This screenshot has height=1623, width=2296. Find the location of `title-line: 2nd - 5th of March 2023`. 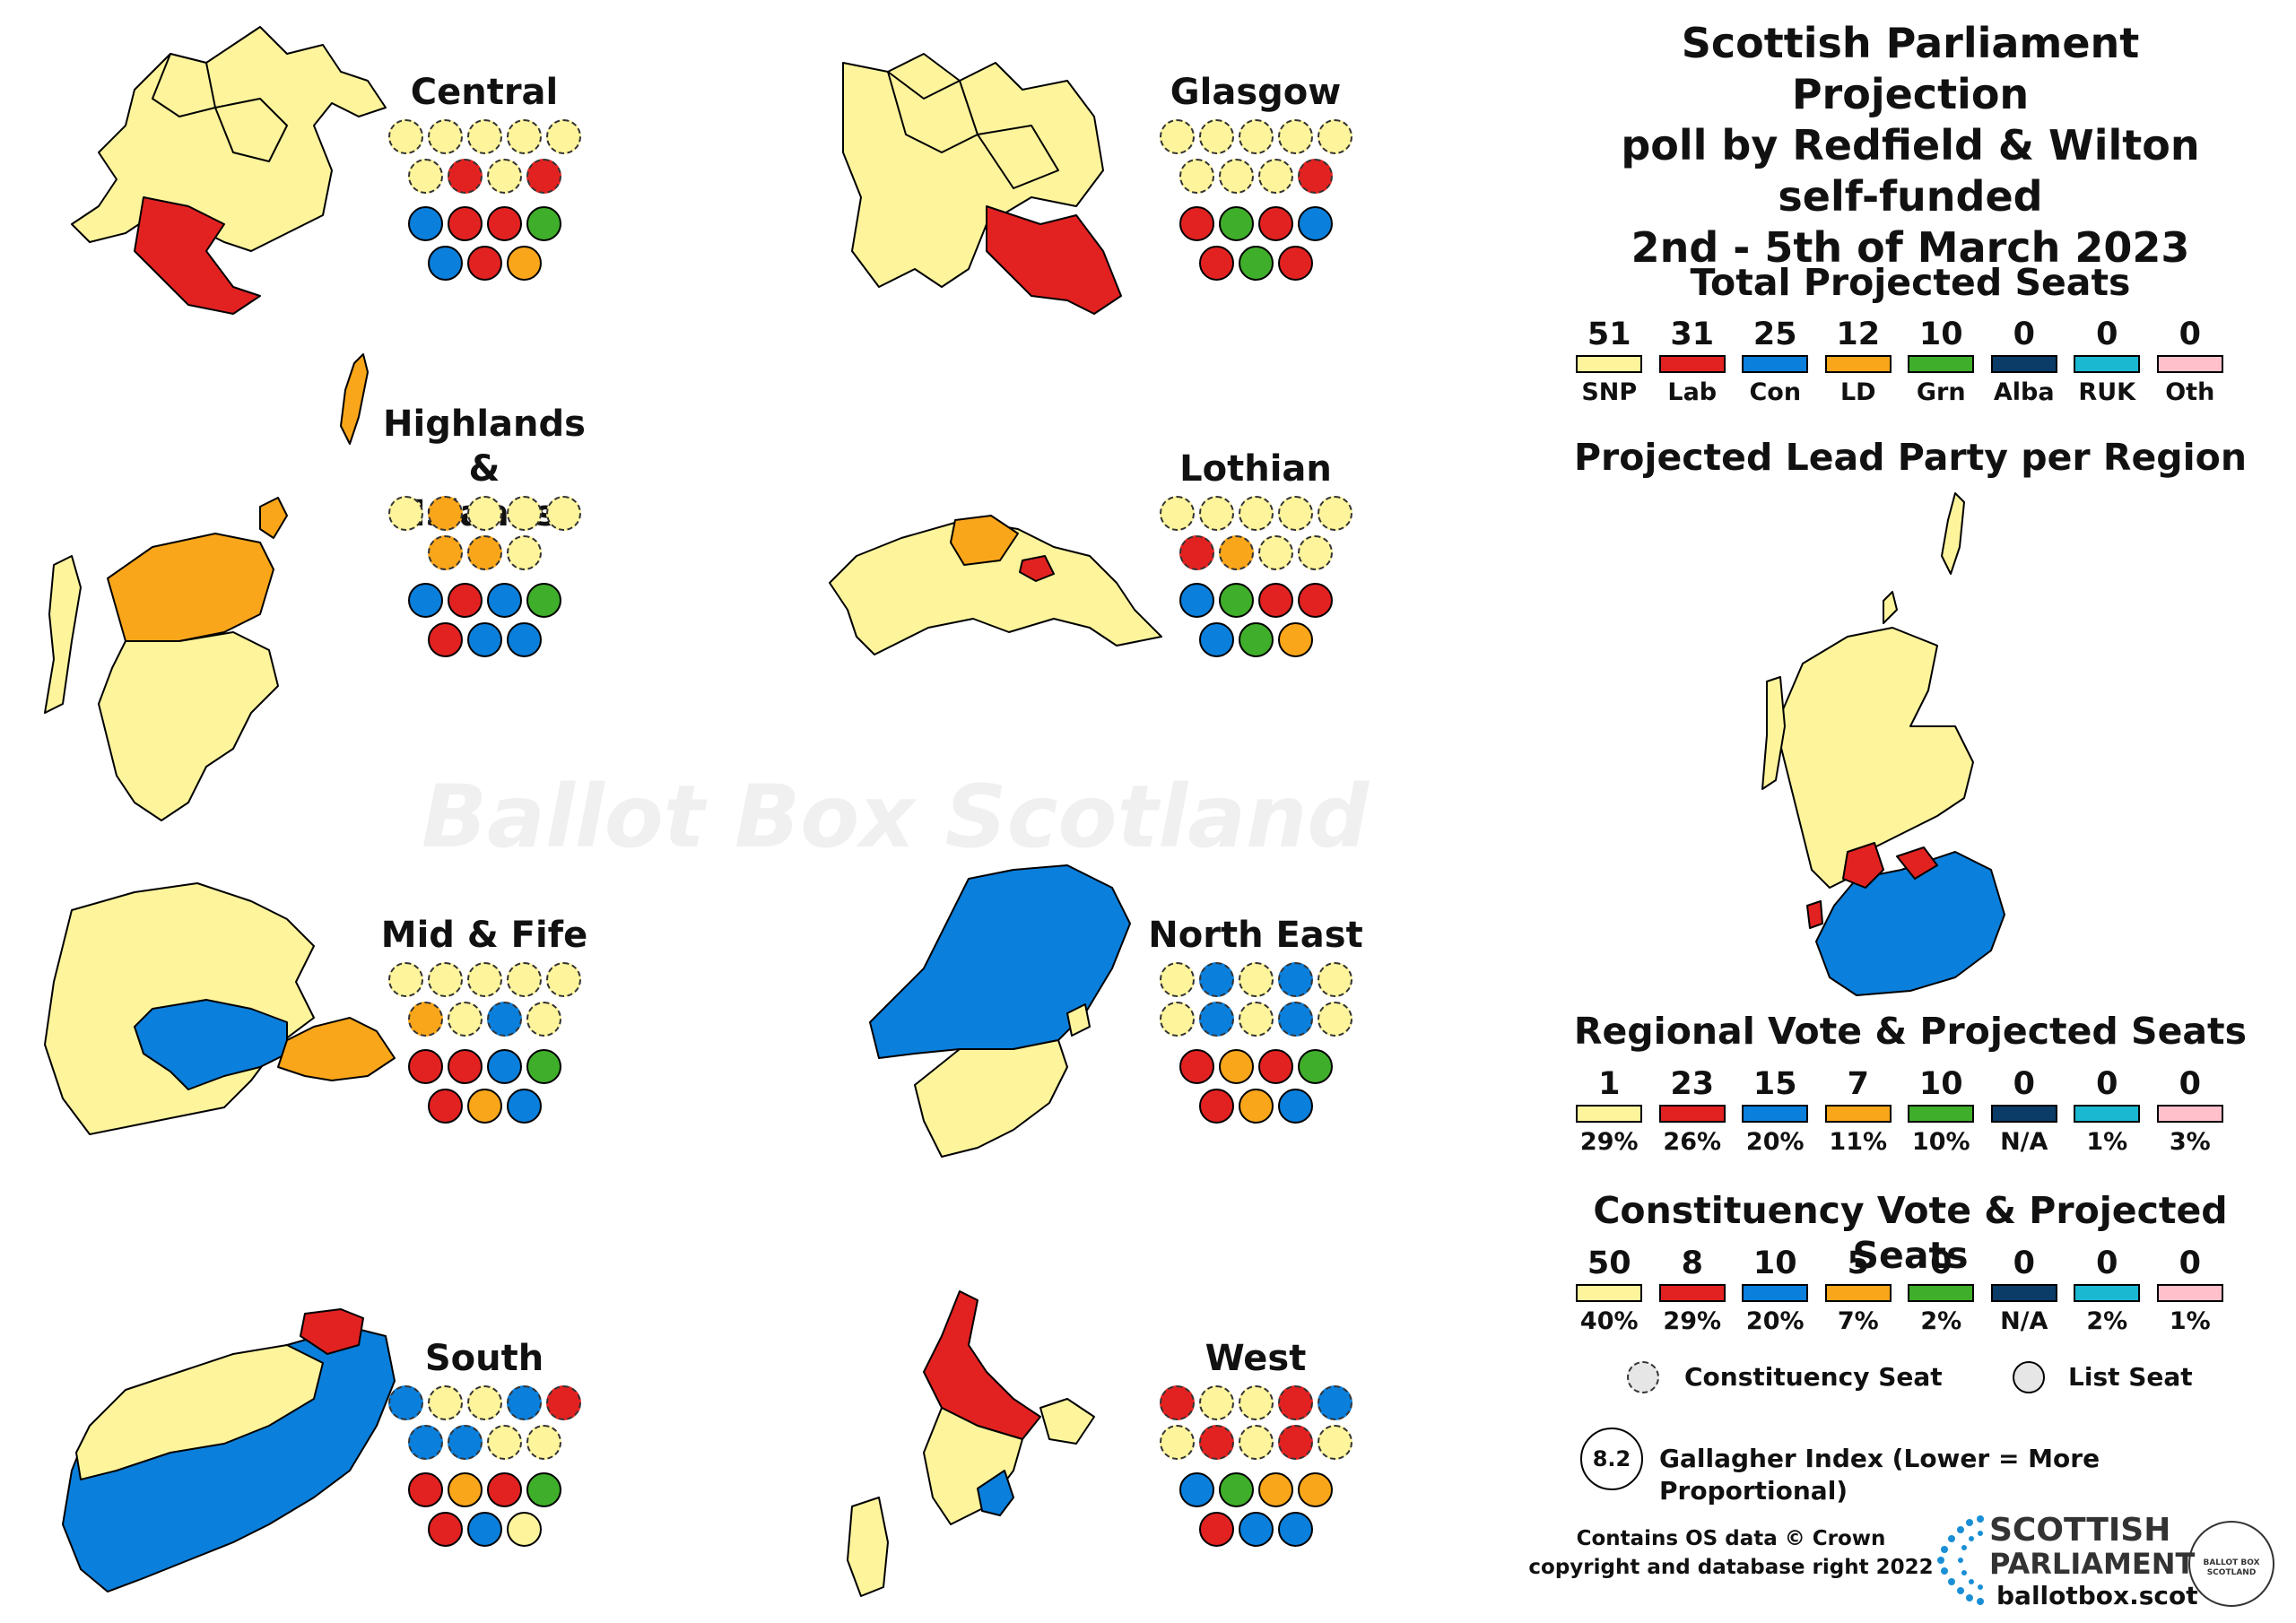

title-line: 2nd - 5th of March 2023 is located at coordinates (1910, 247).